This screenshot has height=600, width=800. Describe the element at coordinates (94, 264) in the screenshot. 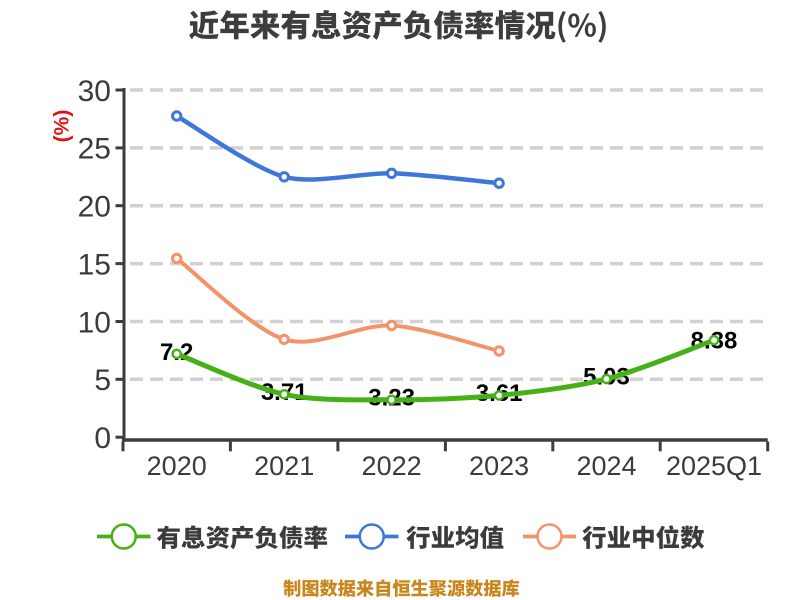

I see `svg-text: 15` at that location.